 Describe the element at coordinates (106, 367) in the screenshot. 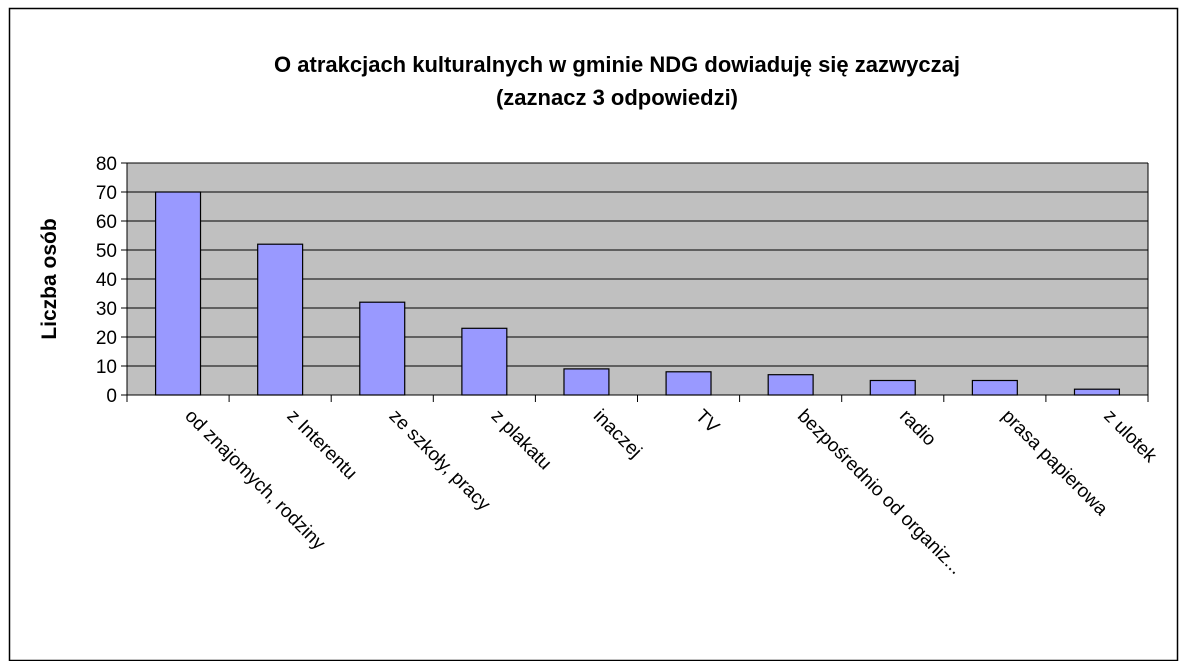

I see `y-tick-label: 10` at that location.